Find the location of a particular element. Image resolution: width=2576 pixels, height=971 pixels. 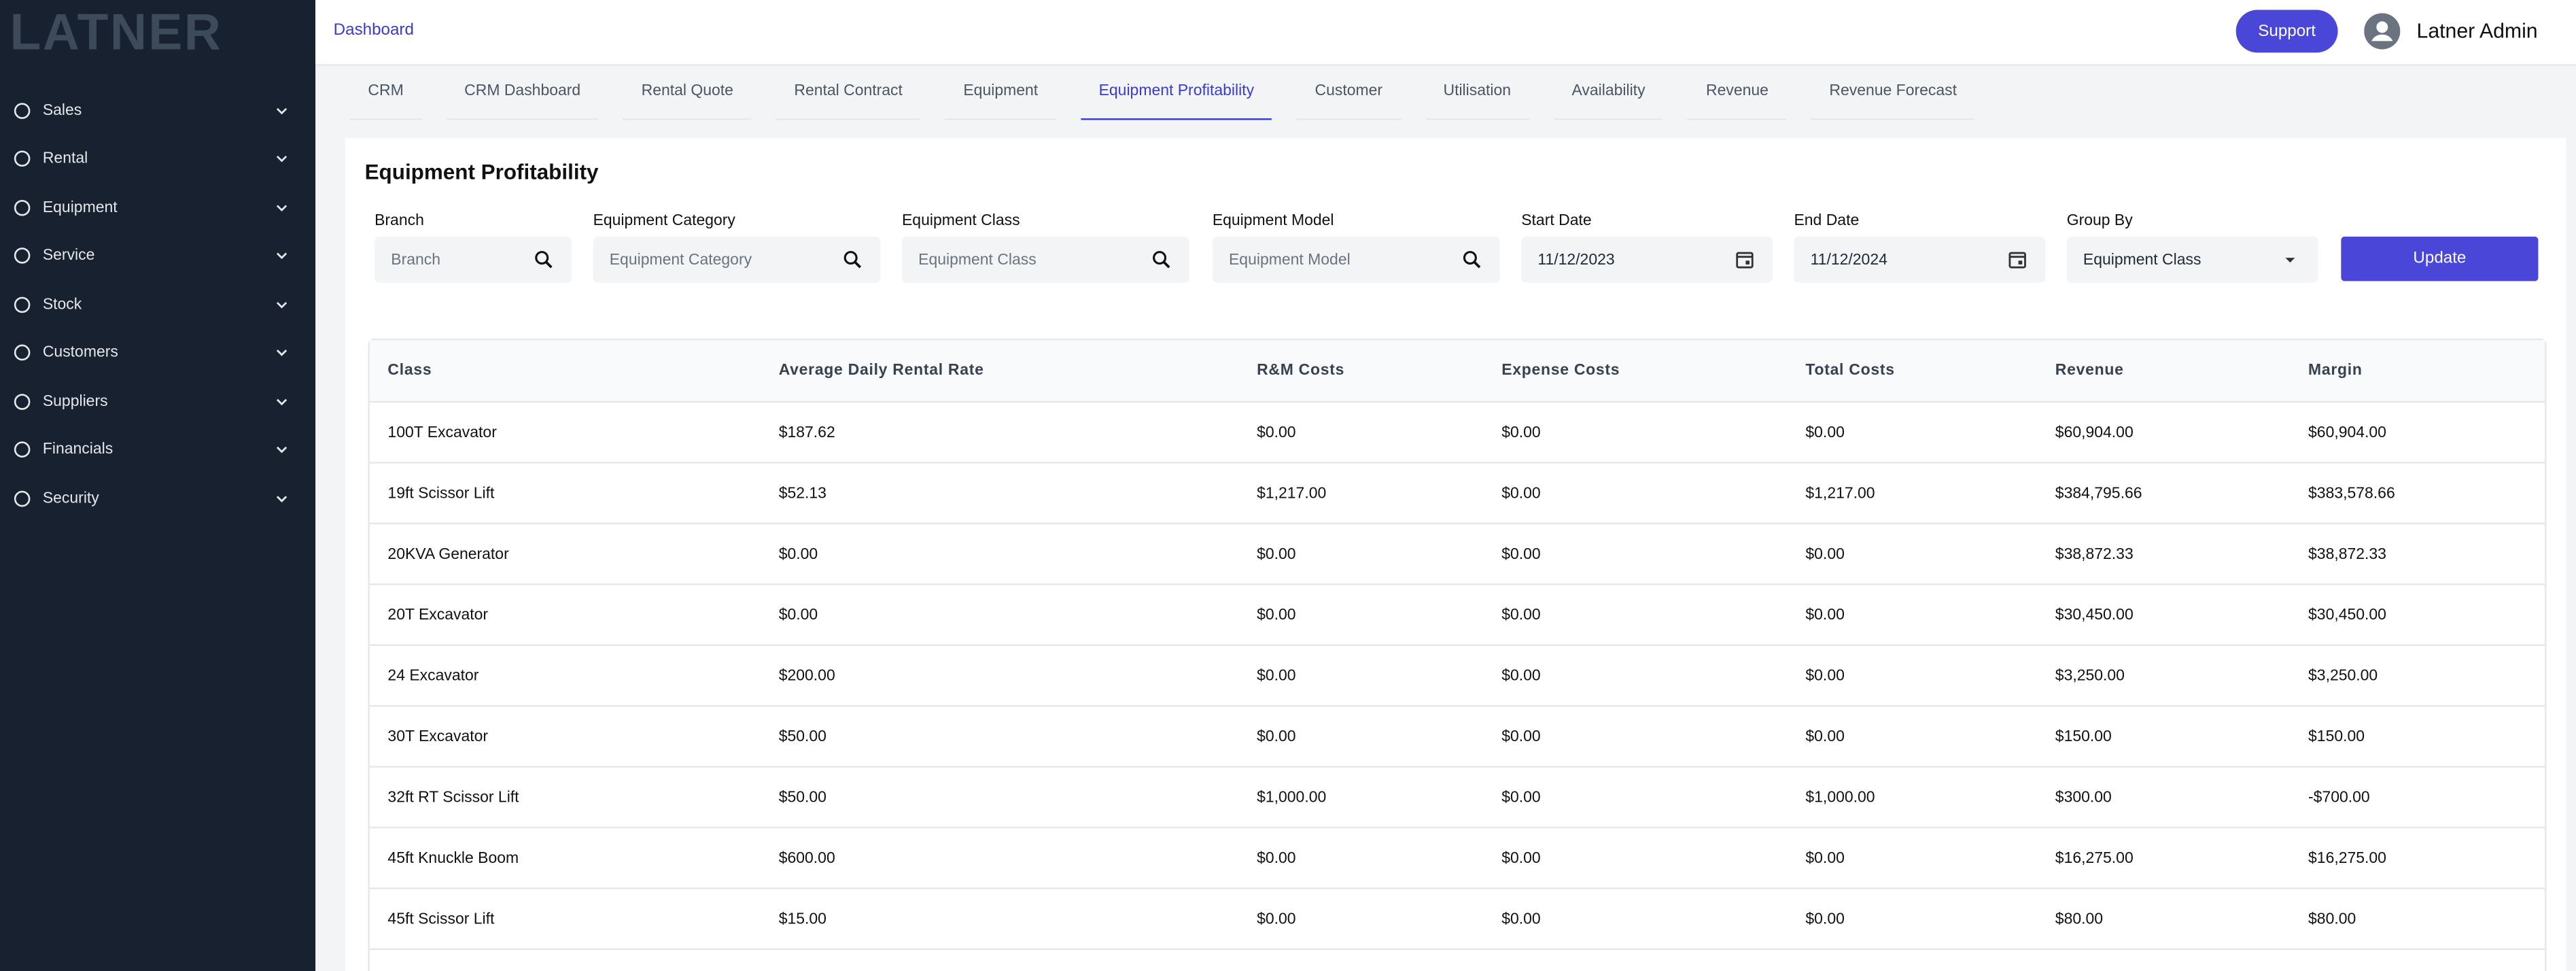

filter-label: Group By is located at coordinates (2100, 221).